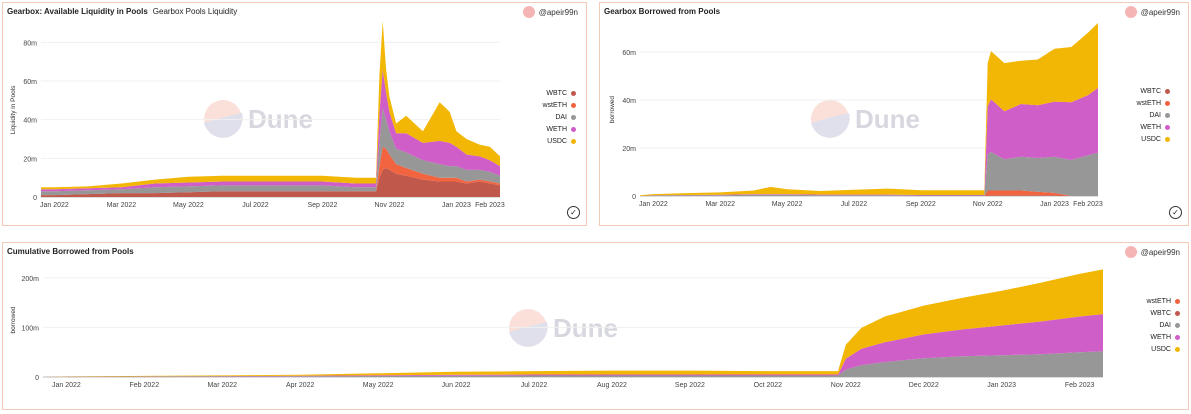 The height and width of the screenshot is (414, 1191). What do you see at coordinates (30, 279) in the screenshot?
I see `y-tick-label: 200m` at bounding box center [30, 279].